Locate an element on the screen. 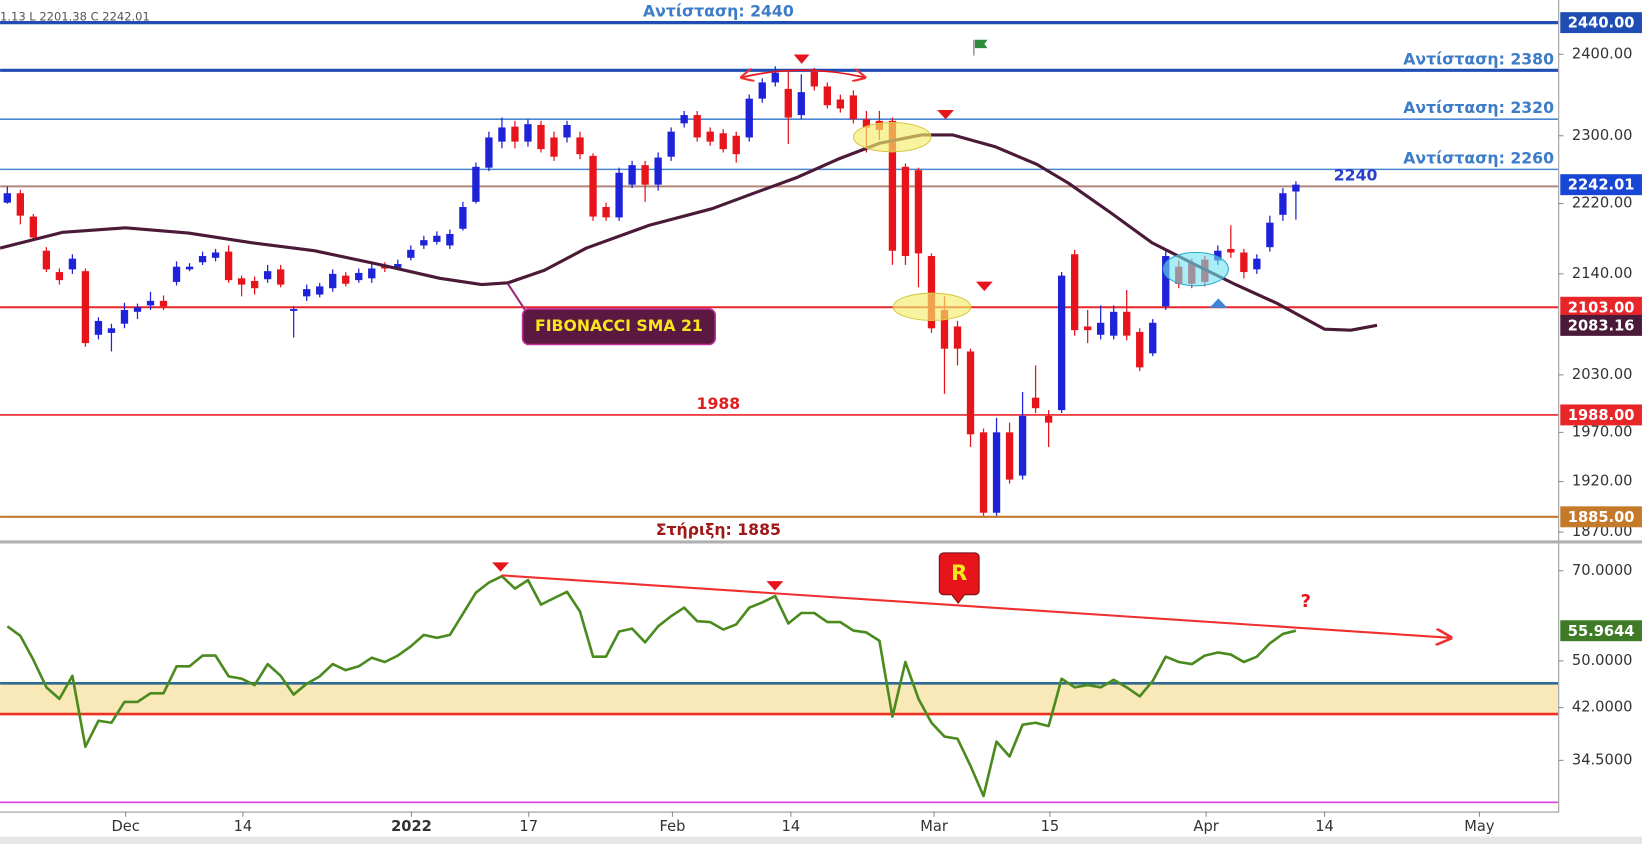  x-tick-label: Mar is located at coordinates (934, 826).